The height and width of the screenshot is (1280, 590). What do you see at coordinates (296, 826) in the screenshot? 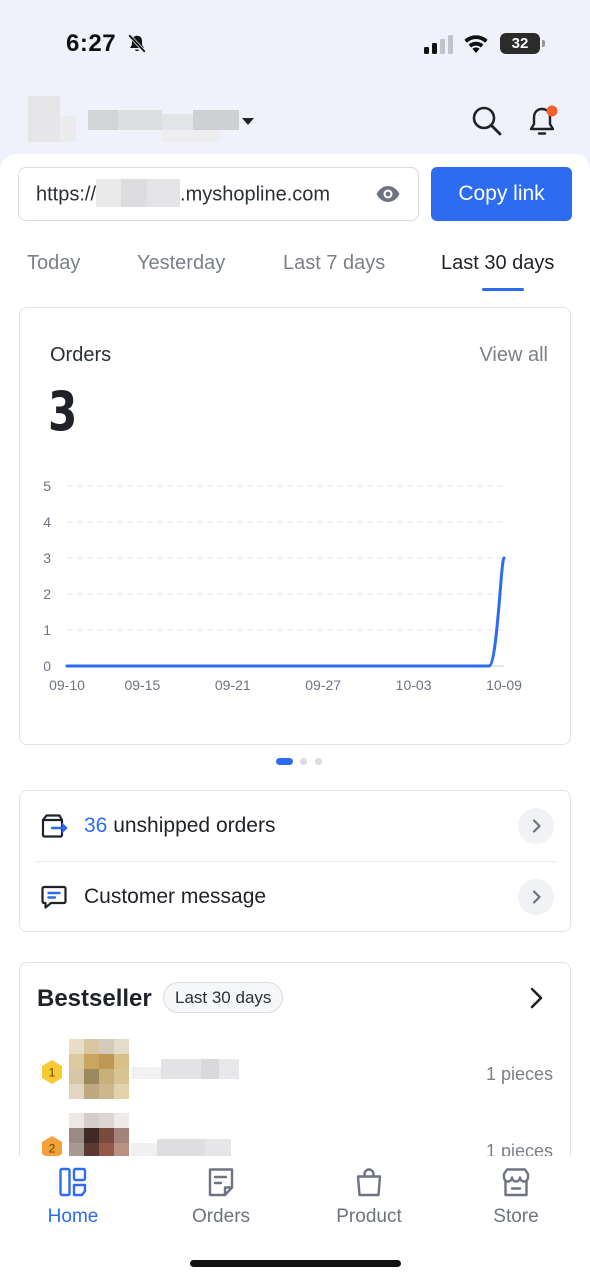
I see `unshipped-orders-row: 36 unshipped orders` at bounding box center [296, 826].